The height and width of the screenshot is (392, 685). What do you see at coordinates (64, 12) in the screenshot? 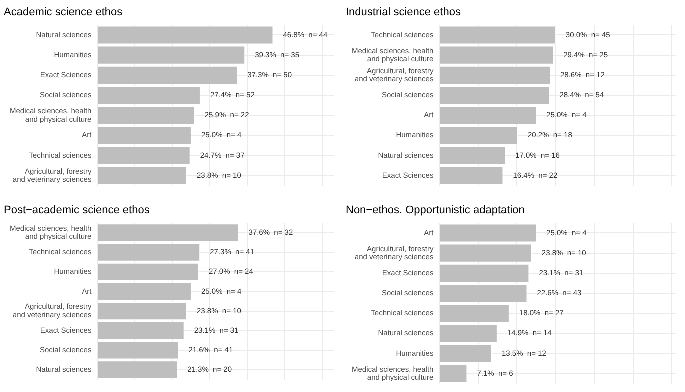
I see `chart-title: Academic science ethos` at bounding box center [64, 12].